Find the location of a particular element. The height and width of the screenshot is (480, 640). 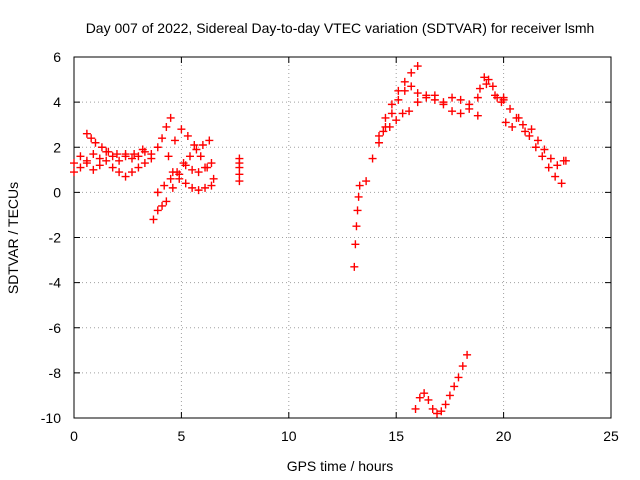

y-tick-labels: -10 -8 -6 -4 -2 0 2 4 6 is located at coordinates (51, 237).